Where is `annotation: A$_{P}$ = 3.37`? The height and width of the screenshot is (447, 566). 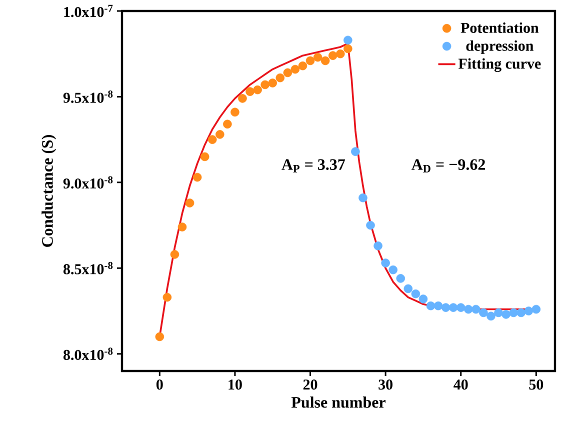 annotation: A$_{P}$ = 3.37 is located at coordinates (314, 165).